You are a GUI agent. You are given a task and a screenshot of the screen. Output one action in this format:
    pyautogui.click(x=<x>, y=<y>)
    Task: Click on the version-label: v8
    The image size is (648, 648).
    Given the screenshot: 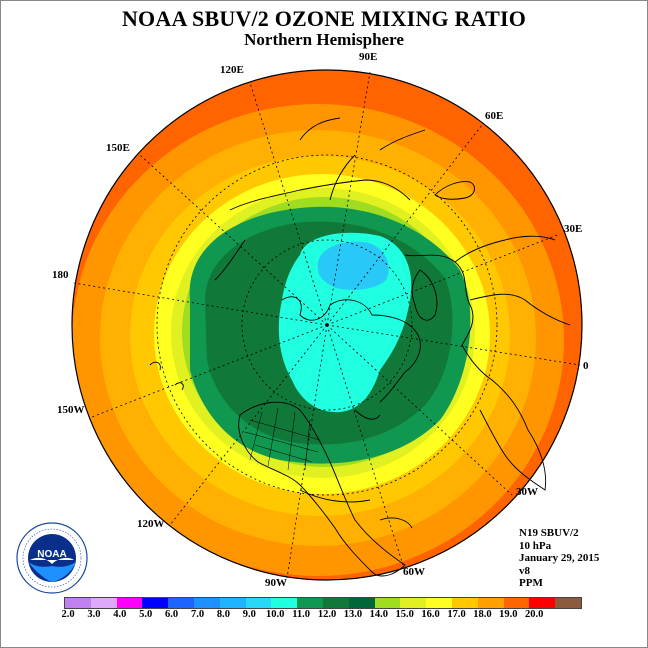 What is the action you would take?
    pyautogui.click(x=524, y=570)
    